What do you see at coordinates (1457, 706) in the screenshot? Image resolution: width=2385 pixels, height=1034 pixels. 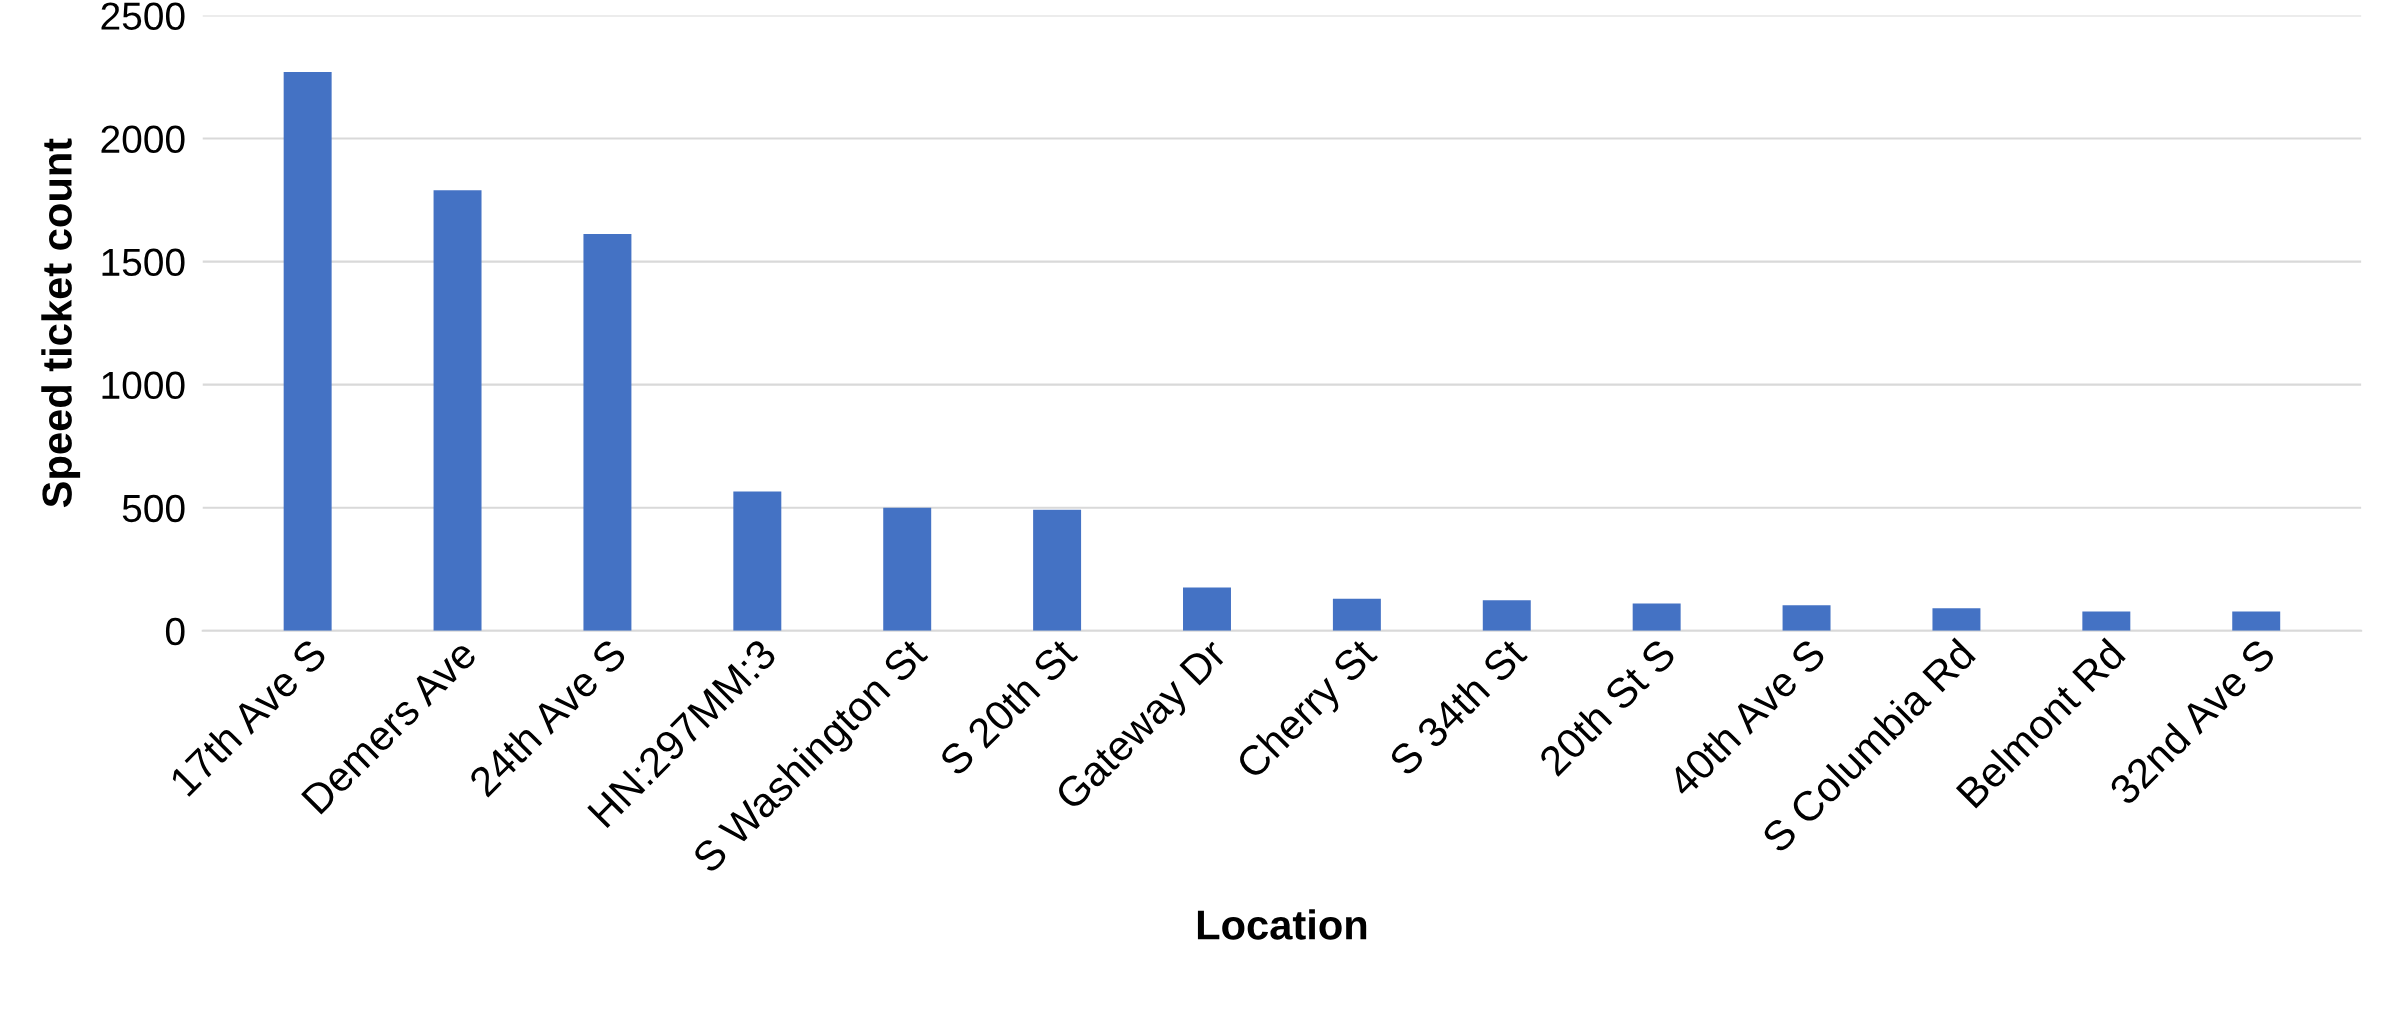 I see `x-tick-label: S 34th St` at bounding box center [1457, 706].